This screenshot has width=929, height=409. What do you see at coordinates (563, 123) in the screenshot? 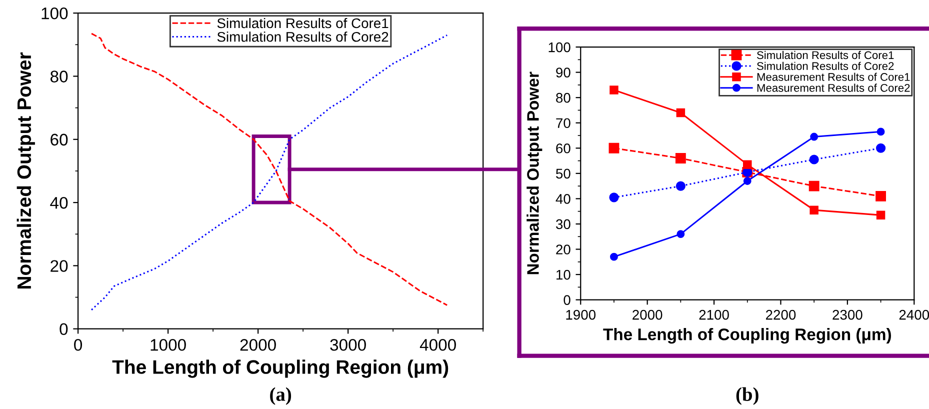
I see `y-tick-label: 70` at bounding box center [563, 123].